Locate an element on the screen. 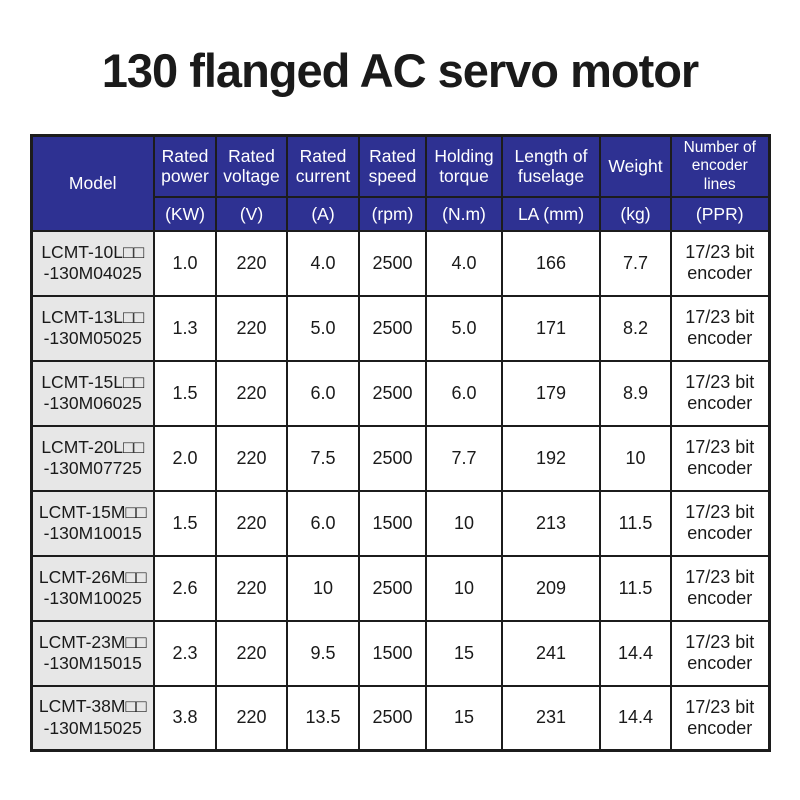  value-cell: 241 is located at coordinates (551, 653).